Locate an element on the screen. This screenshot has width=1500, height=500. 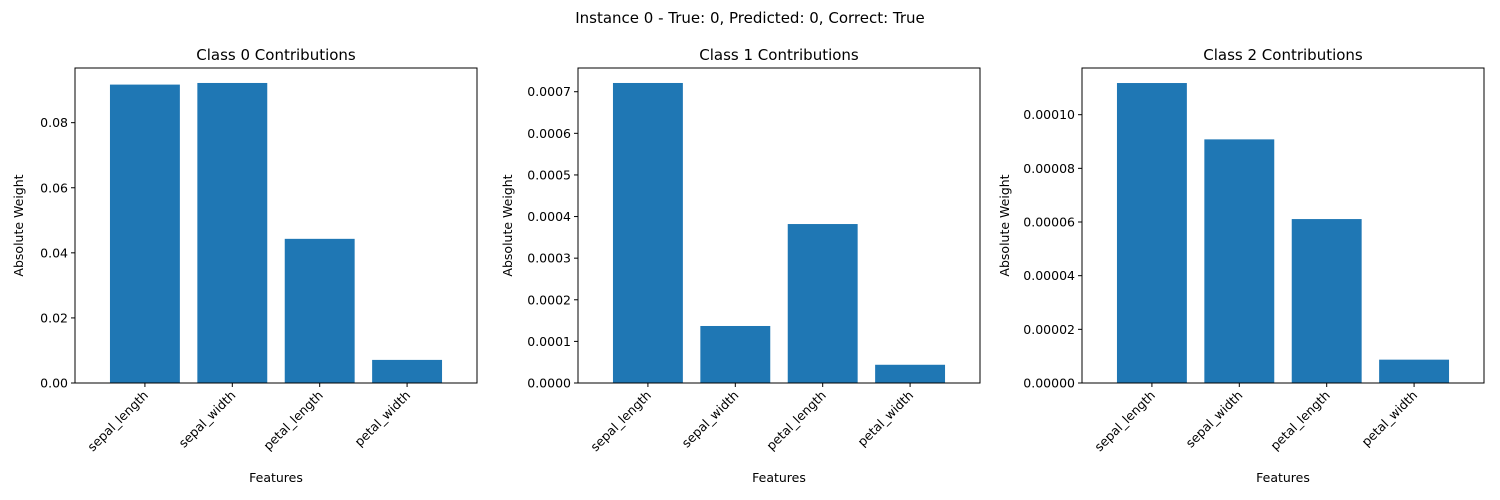
y-tick-label: 0.00006 is located at coordinates (1049, 222).